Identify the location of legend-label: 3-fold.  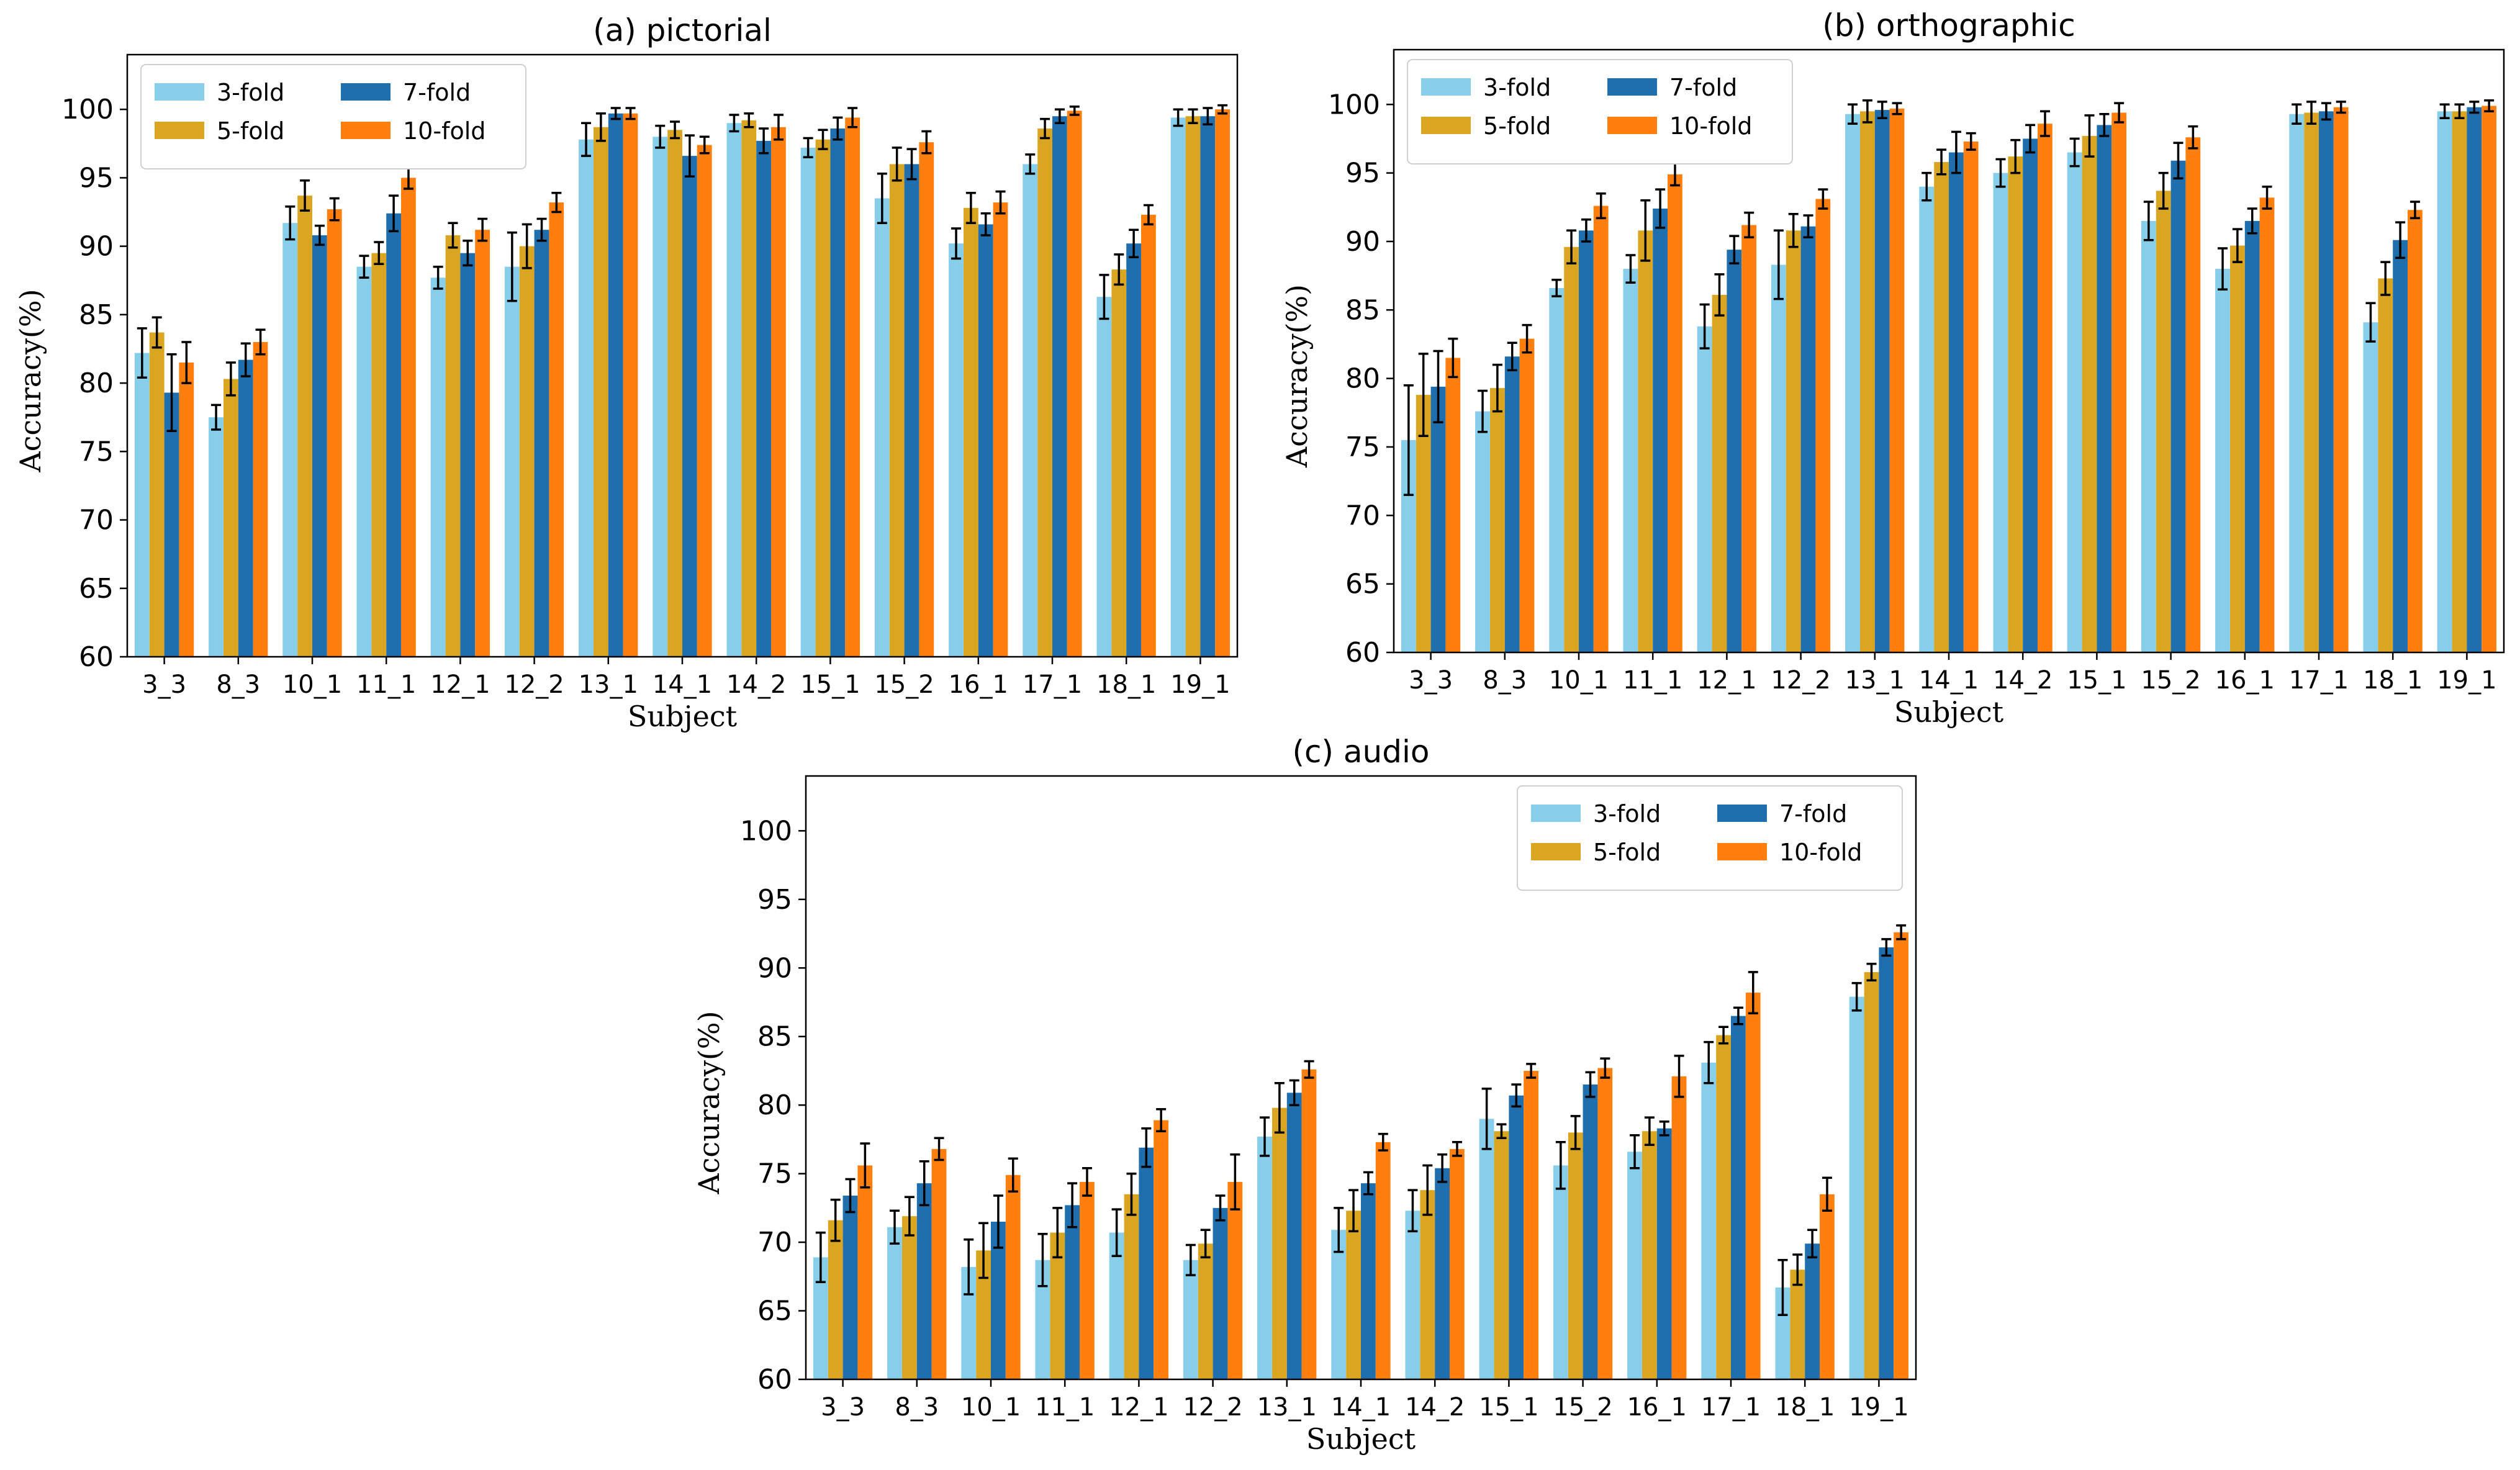
(1627, 813).